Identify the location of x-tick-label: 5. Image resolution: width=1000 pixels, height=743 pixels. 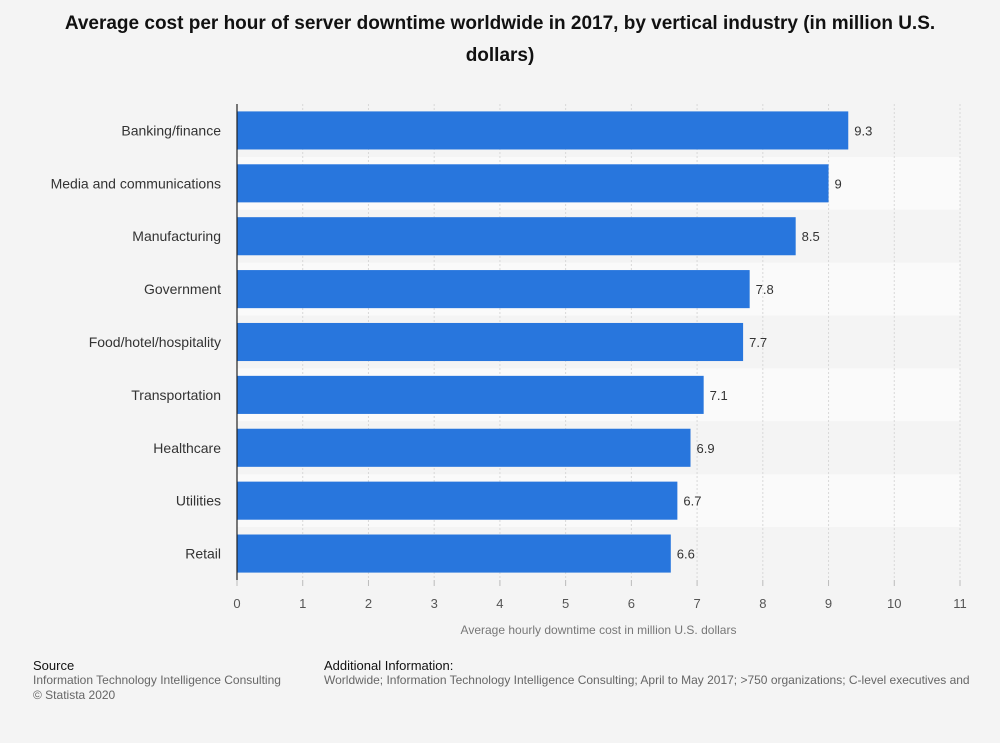
(565, 603).